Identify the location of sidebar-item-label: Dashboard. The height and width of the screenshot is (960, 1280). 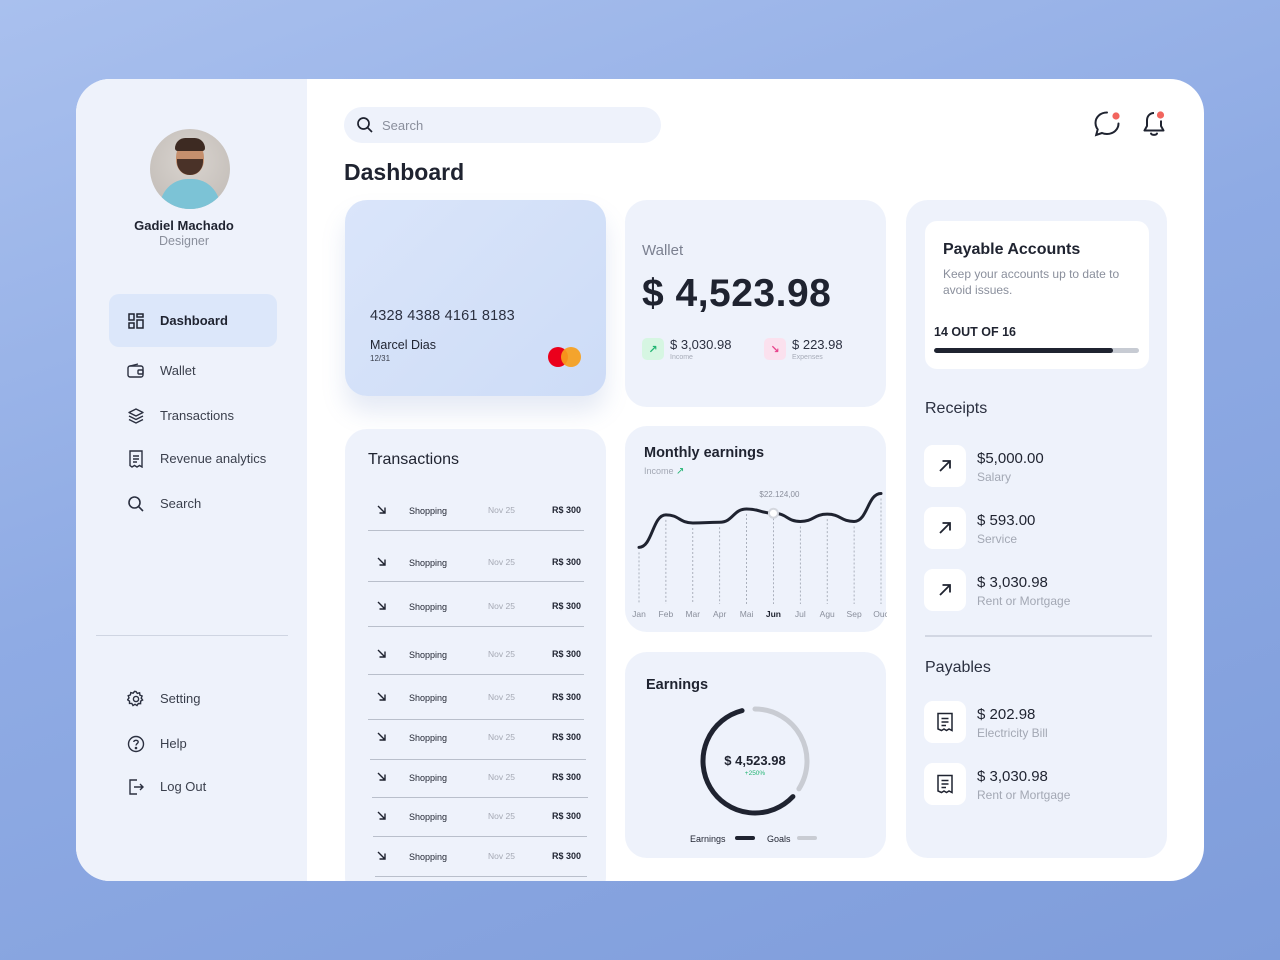
(194, 320).